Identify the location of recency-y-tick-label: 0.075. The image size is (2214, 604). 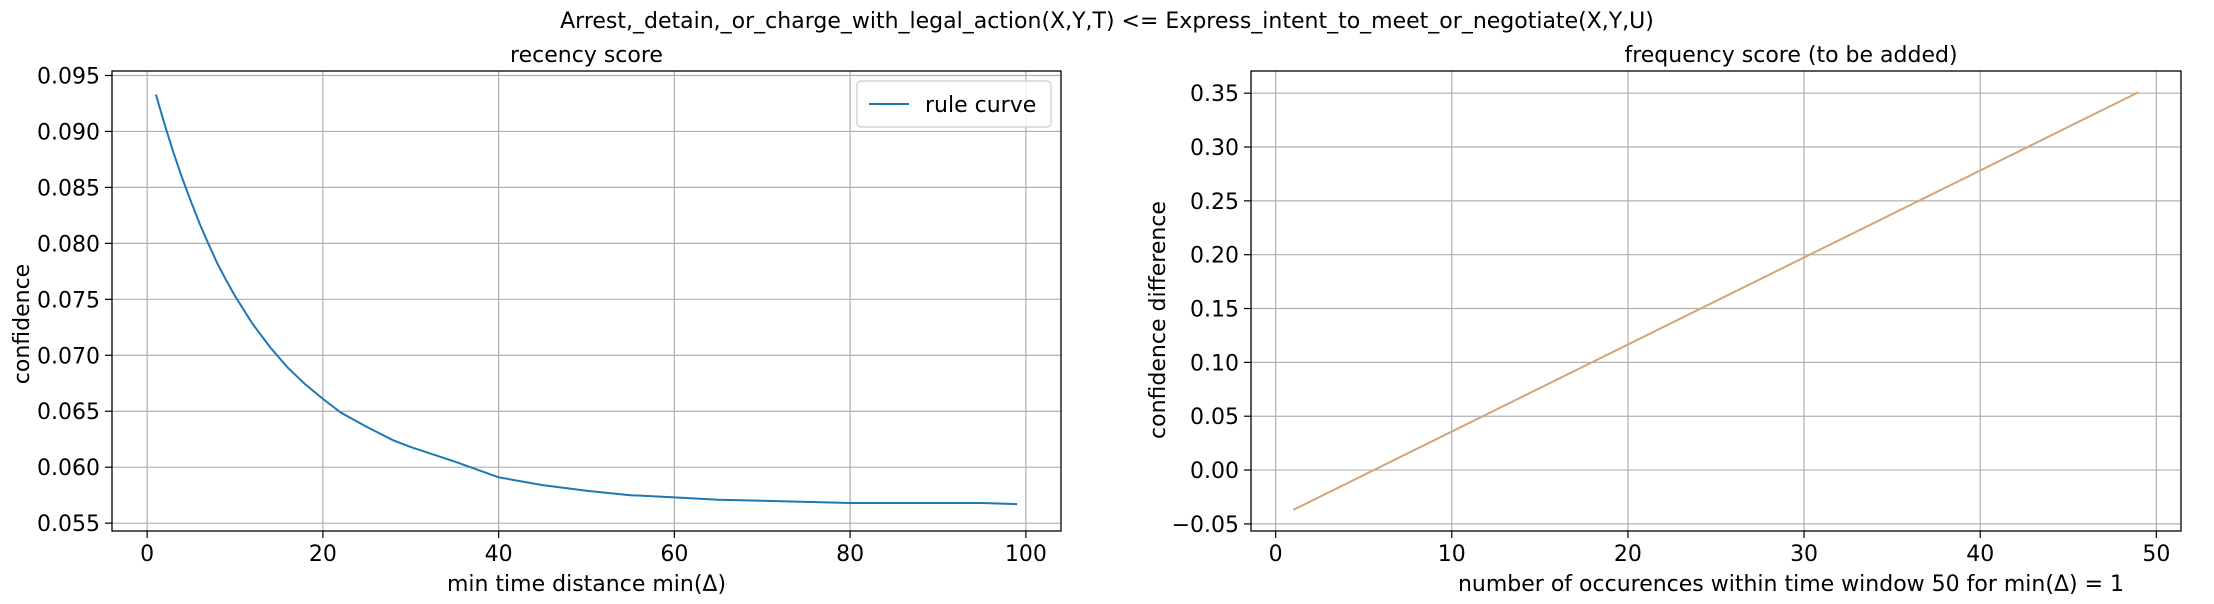
(68, 300).